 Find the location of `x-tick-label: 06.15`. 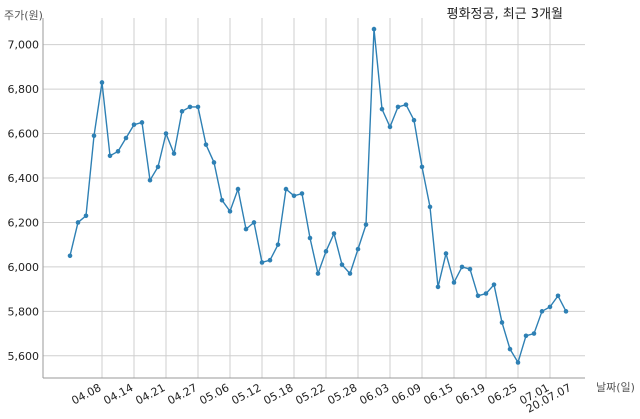

x-tick-label: 06.15 is located at coordinates (438, 394).